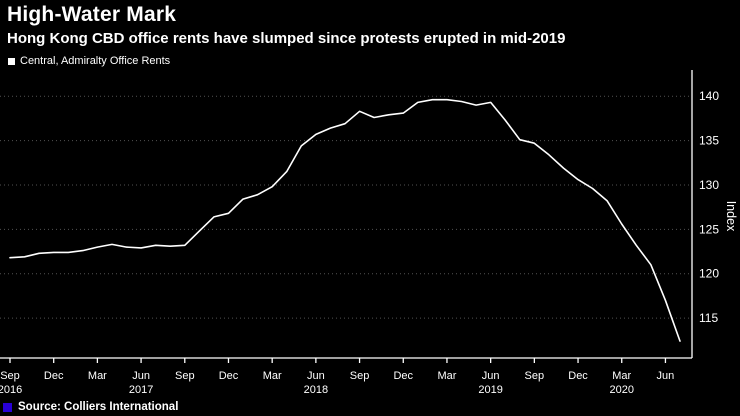  I want to click on x-year-label: 2020, so click(621, 390).